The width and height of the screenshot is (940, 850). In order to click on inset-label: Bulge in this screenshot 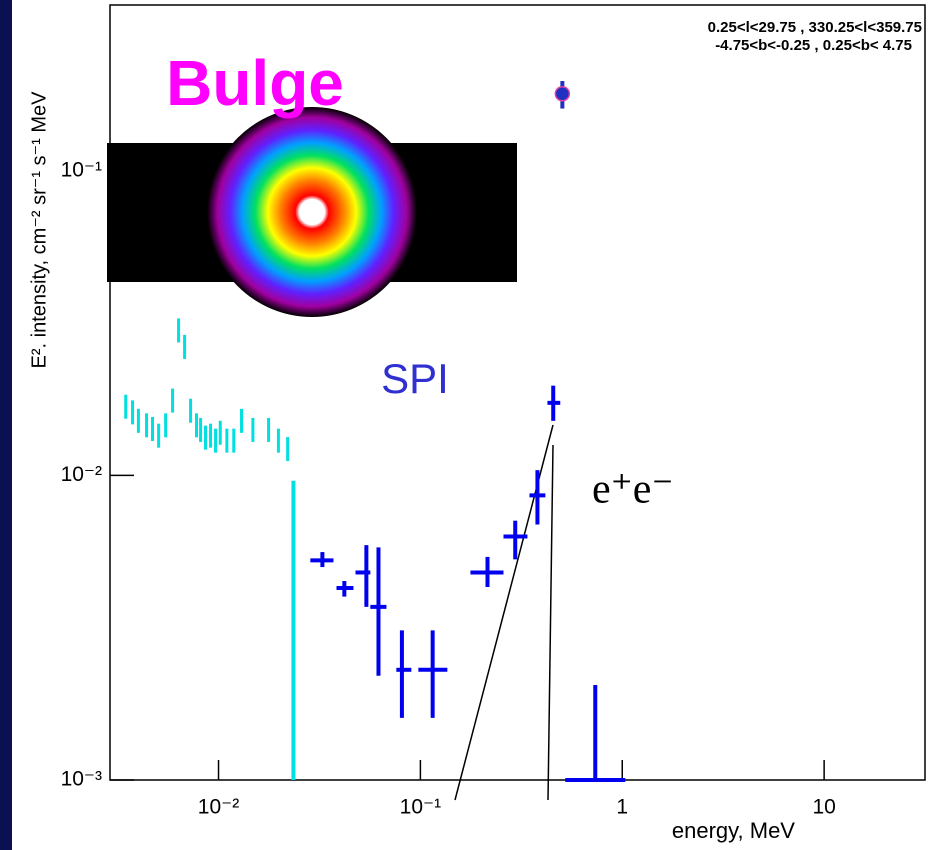, I will do `click(255, 83)`.